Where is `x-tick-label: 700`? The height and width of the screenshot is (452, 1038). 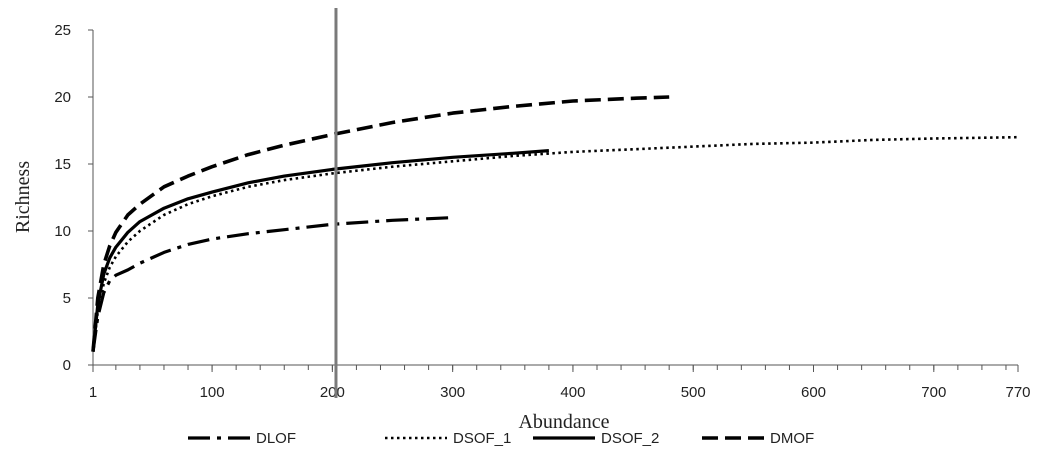
x-tick-label: 700 is located at coordinates (933, 392).